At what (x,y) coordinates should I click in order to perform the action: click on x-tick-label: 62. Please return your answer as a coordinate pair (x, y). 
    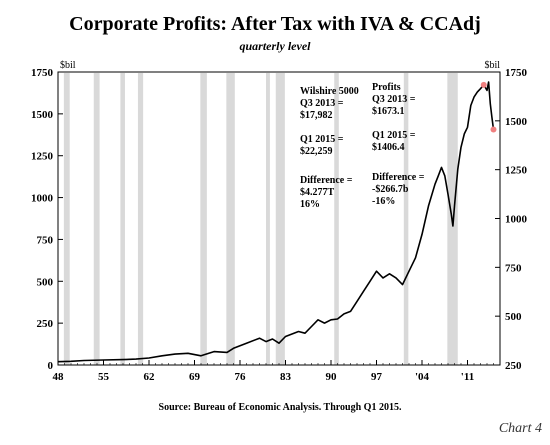
    Looking at the image, I should click on (150, 377).